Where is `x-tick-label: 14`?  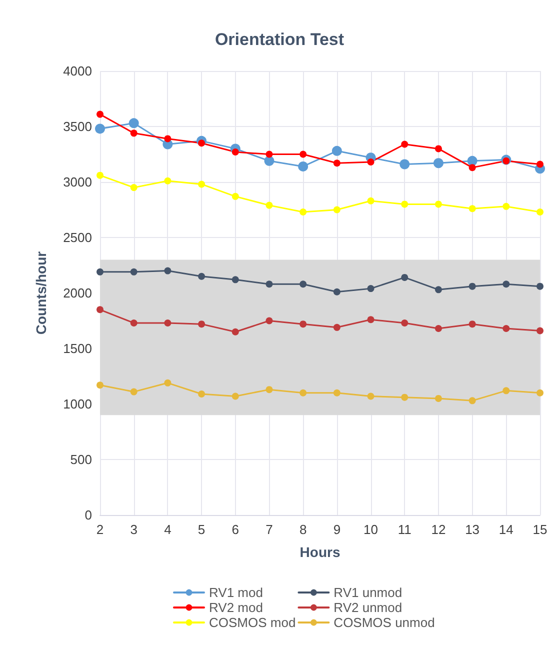 x-tick-label: 14 is located at coordinates (506, 529).